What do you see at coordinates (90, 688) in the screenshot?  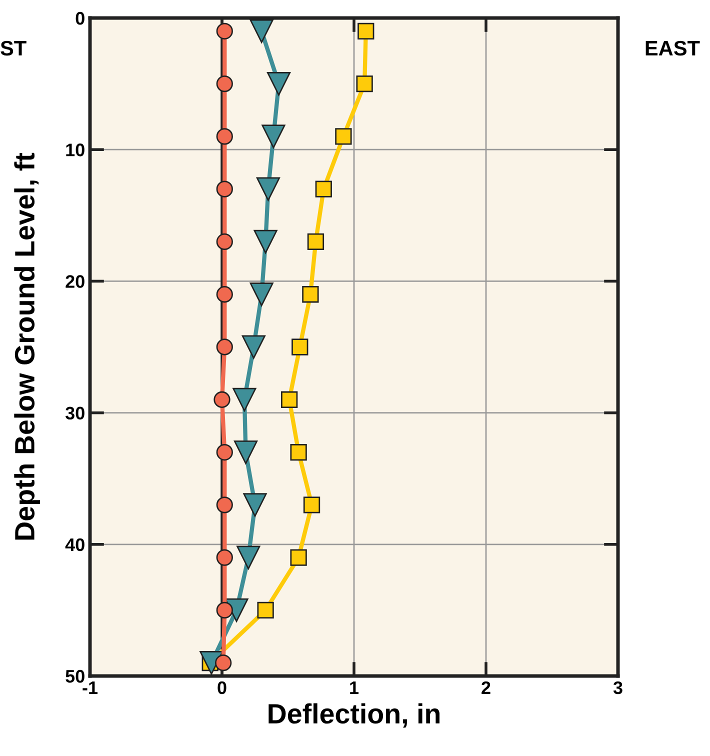 I see `x-tick-label: -1` at bounding box center [90, 688].